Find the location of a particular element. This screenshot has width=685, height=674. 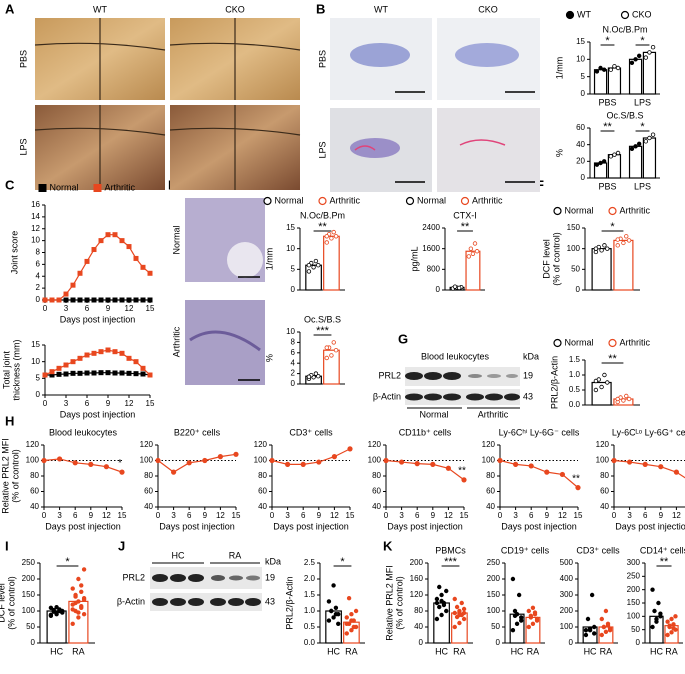

panel-label: H is located at coordinates (9, 420).